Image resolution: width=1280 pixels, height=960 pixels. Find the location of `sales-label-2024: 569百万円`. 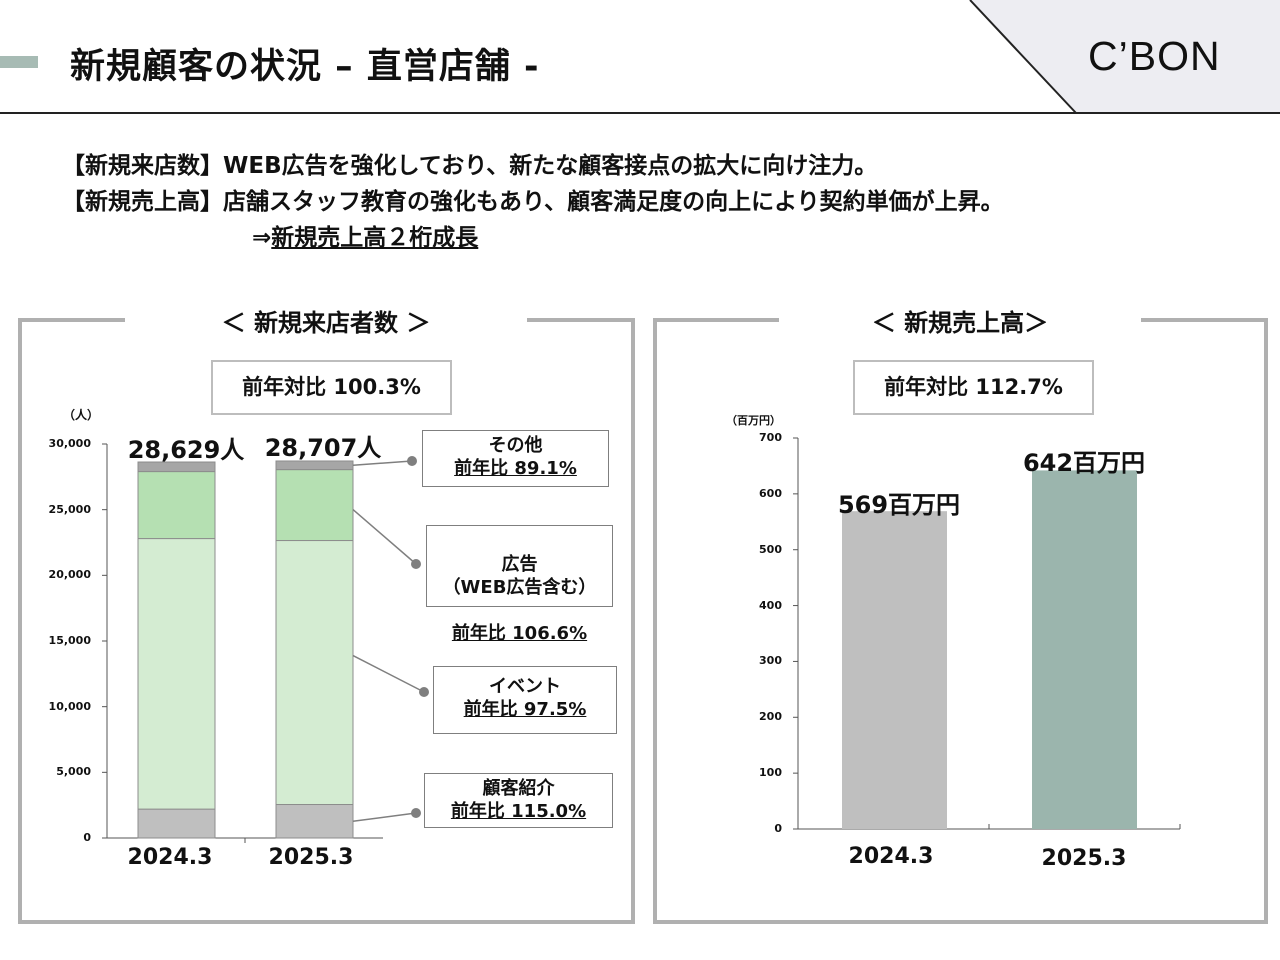

sales-label-2024: 569百万円 is located at coordinates (899, 505).